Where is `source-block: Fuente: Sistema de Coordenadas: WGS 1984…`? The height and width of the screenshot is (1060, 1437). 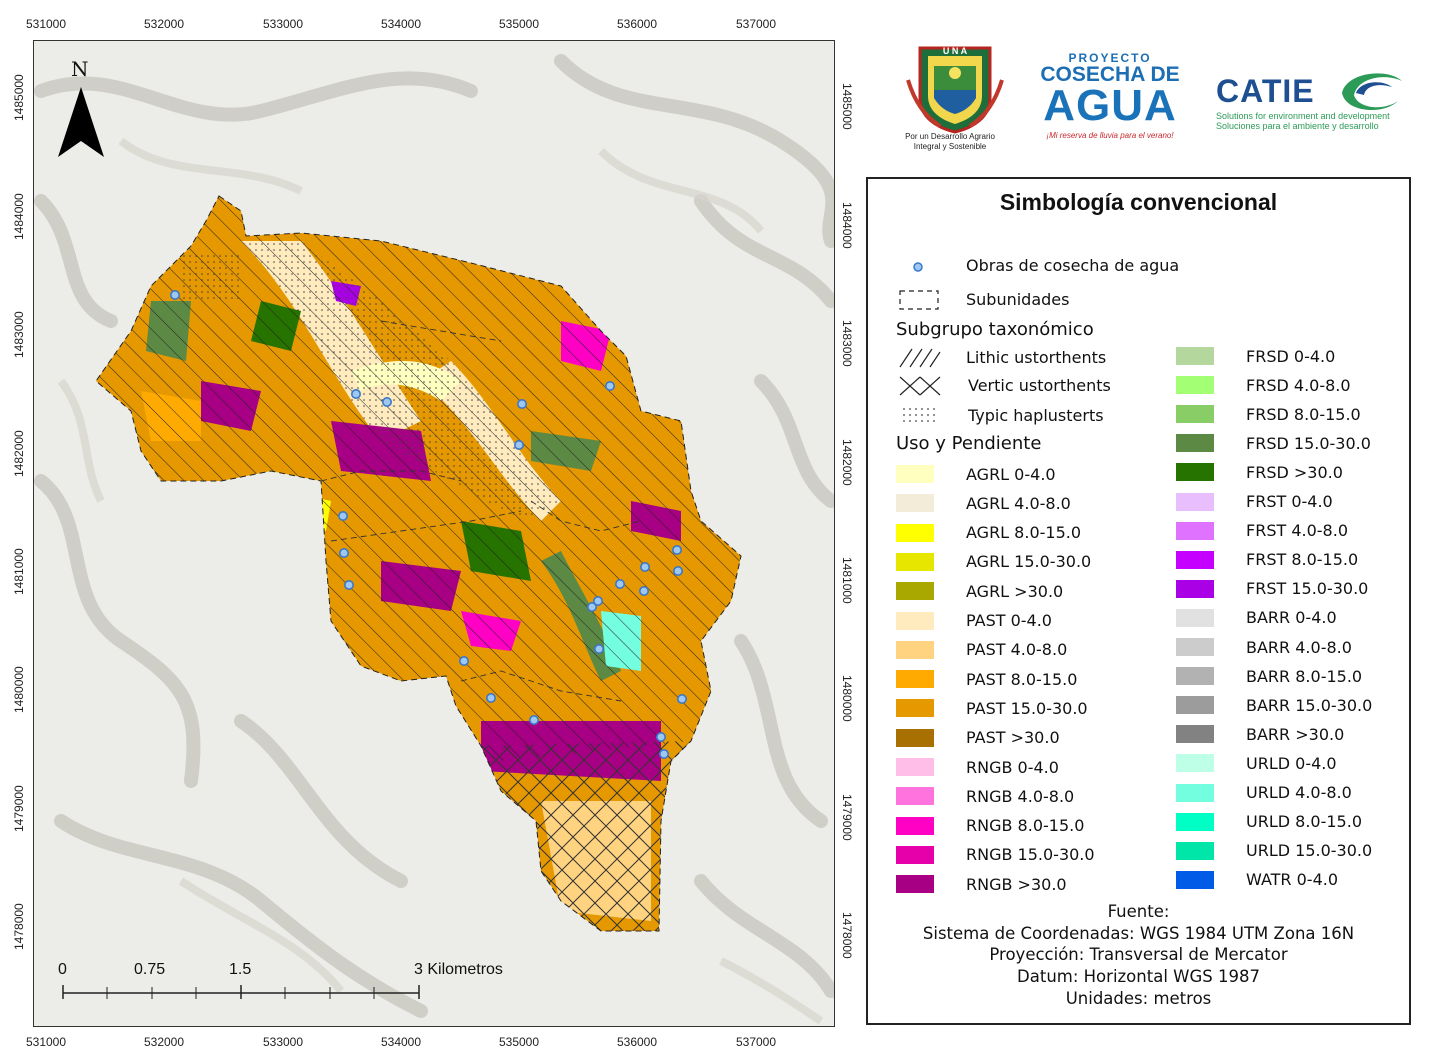
source-block: Fuente: Sistema de Coordenadas: WGS 1984… is located at coordinates (1138, 955).